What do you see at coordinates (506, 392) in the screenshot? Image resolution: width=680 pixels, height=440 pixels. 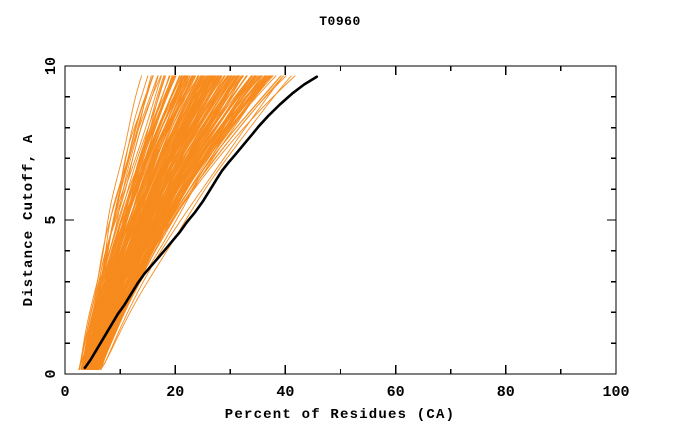 I see `x-tick-label-80: 80` at bounding box center [506, 392].